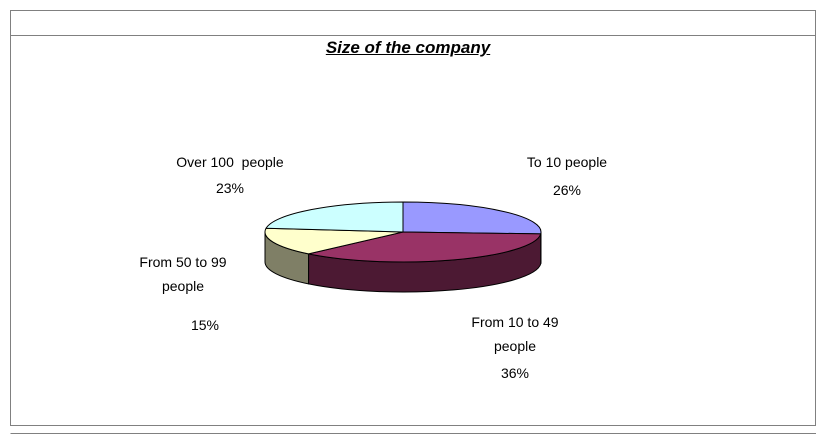 Image resolution: width=816 pixels, height=445 pixels. I want to click on pie-tops, so click(403, 232).